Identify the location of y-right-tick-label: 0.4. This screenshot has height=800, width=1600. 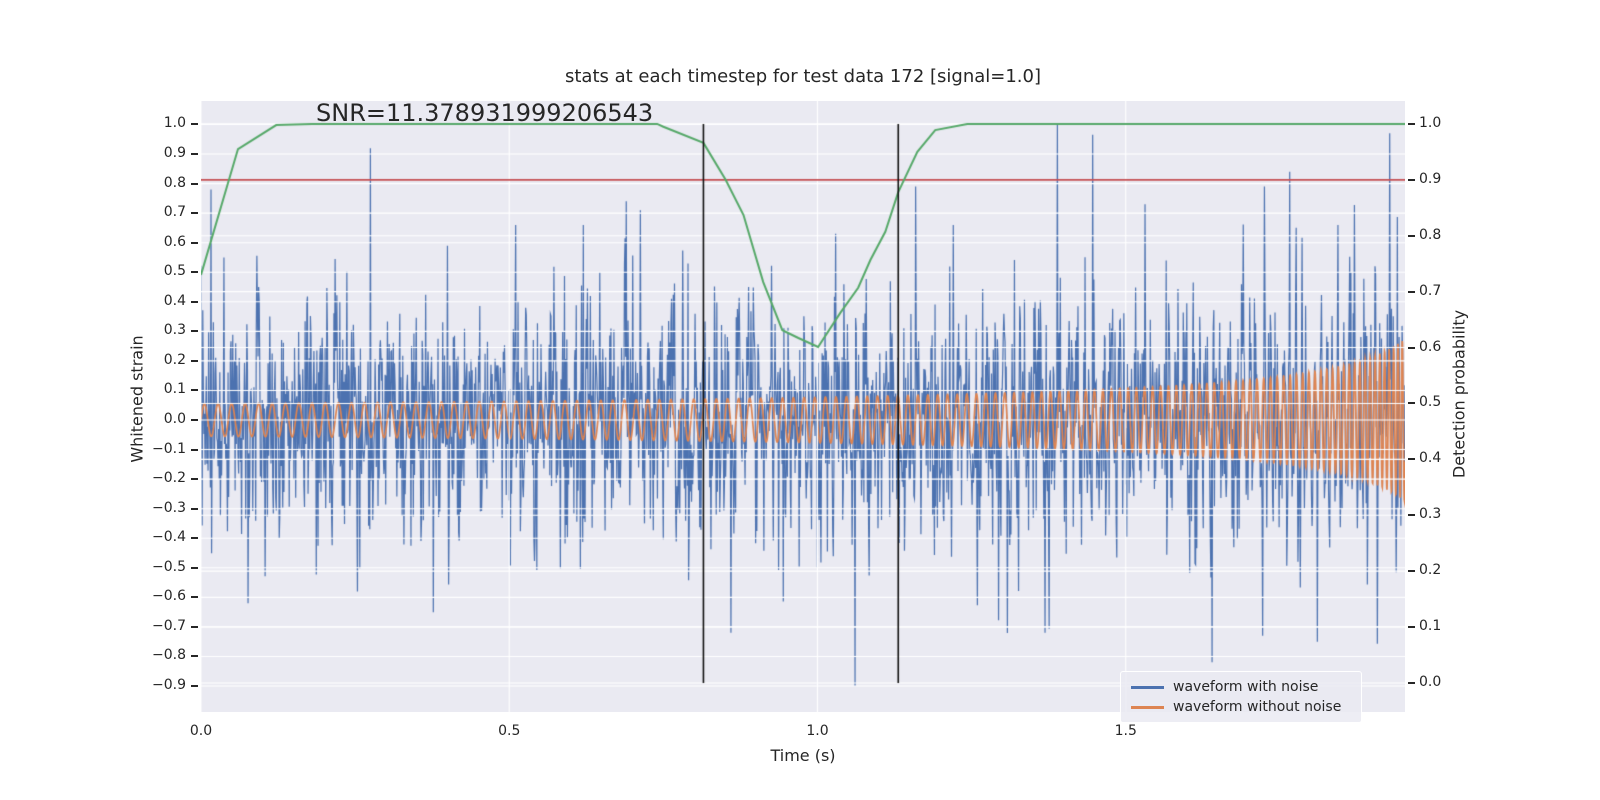
(1430, 458).